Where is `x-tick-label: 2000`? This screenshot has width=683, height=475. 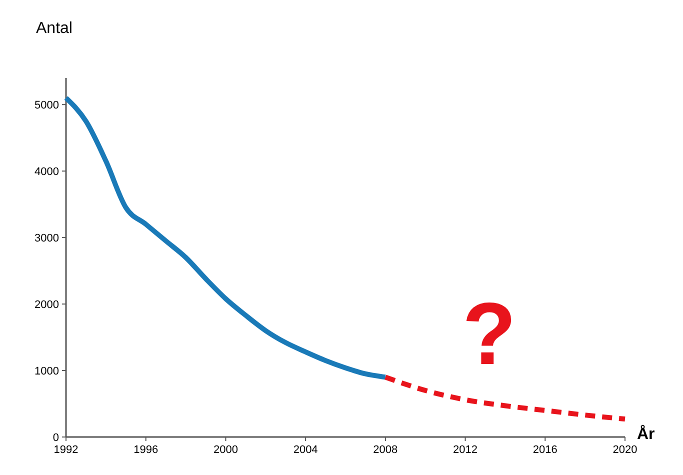
x-tick-label: 2000 is located at coordinates (225, 450).